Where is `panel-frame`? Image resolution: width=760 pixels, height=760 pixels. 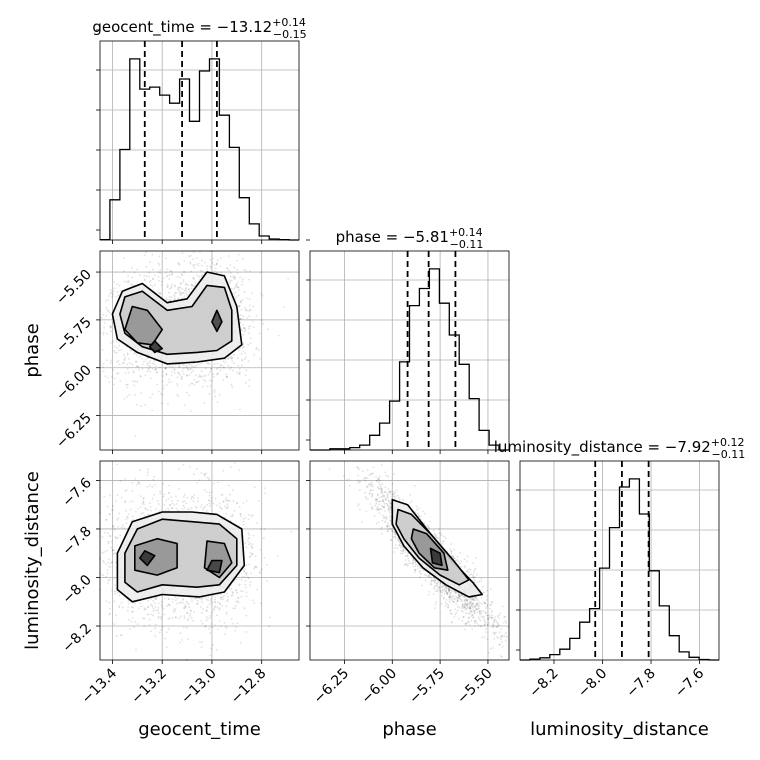 panel-frame is located at coordinates (199, 140).